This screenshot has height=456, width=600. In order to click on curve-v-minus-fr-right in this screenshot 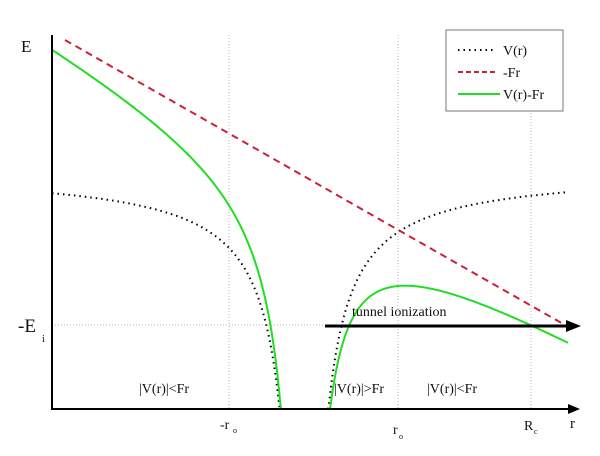, I will do `click(449, 347)`.